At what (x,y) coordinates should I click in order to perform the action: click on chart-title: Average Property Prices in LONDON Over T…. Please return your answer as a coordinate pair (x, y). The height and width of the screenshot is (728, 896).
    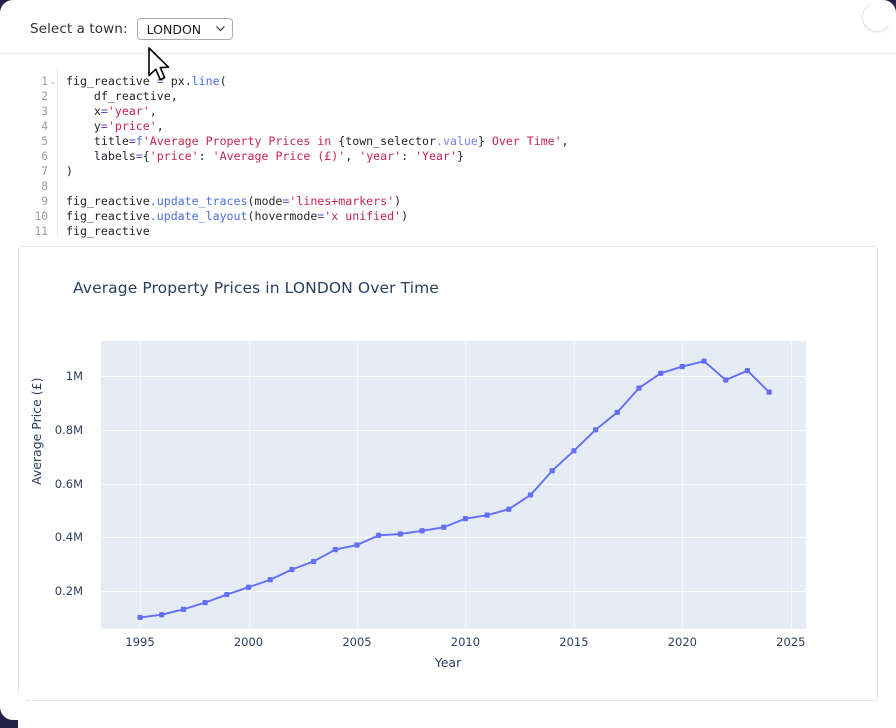
    Looking at the image, I should click on (256, 288).